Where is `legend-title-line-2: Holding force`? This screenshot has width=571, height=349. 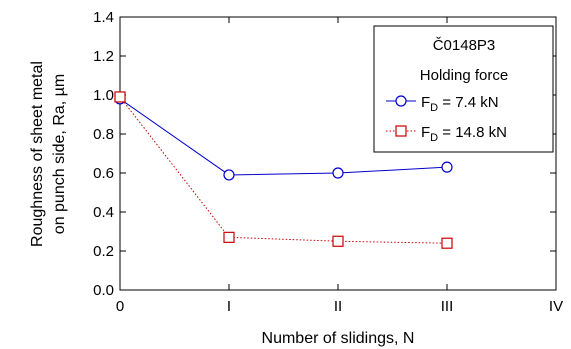
legend-title-line-2: Holding force is located at coordinates (464, 75).